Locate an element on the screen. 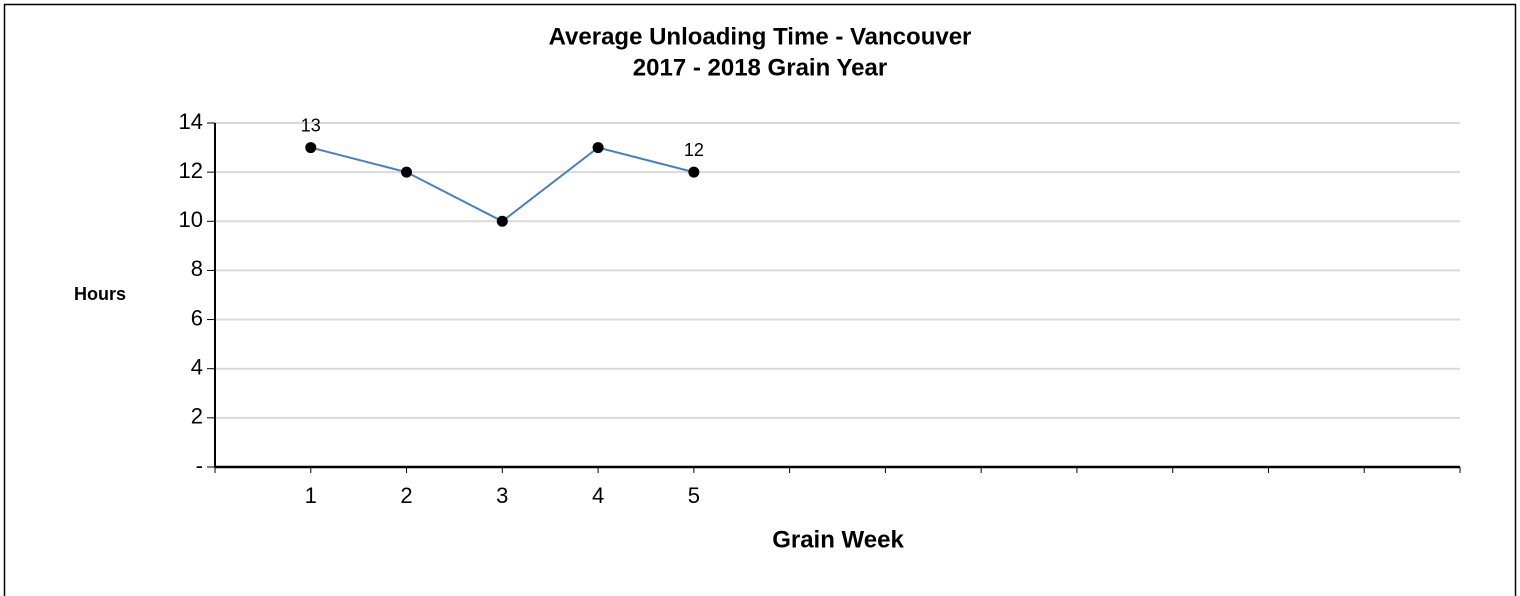 The height and width of the screenshot is (596, 1520). x-axis-label: Grain Week is located at coordinates (838, 539).